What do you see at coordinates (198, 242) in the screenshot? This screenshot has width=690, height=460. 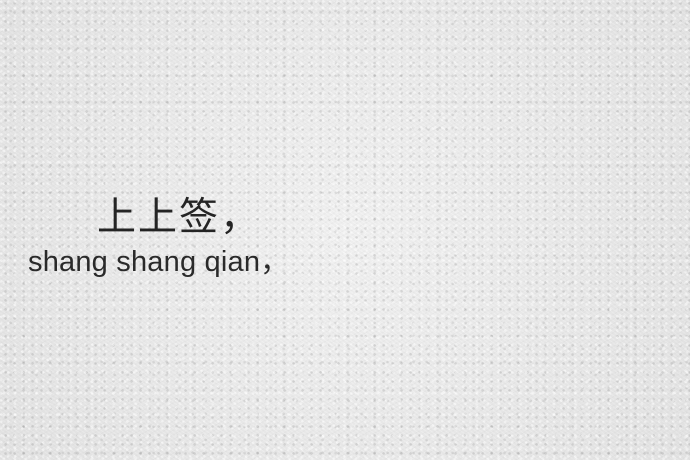 I see `caption-block: 上上签， shang shang qian，` at bounding box center [198, 242].